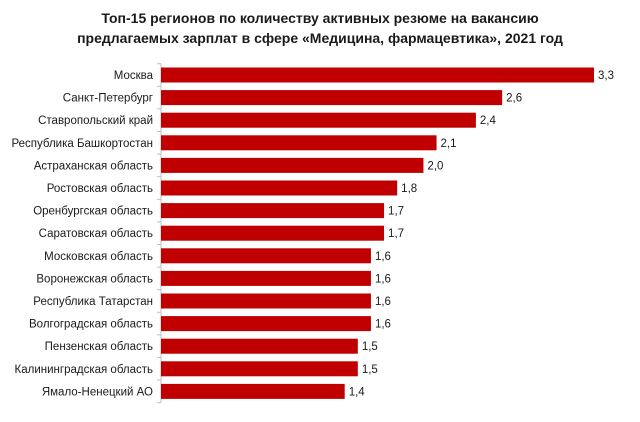 This screenshot has height=422, width=640. What do you see at coordinates (108, 99) in the screenshot?
I see `category-label: Санкт-Петербург` at bounding box center [108, 99].